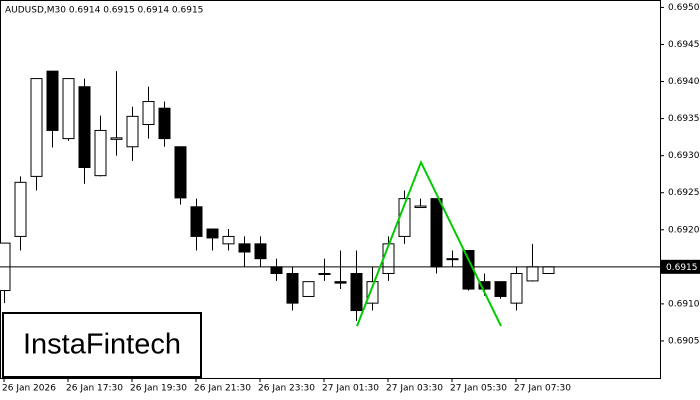  Describe the element at coordinates (684, 8) in the screenshot. I see `y-tick-label: 0.6950` at that location.